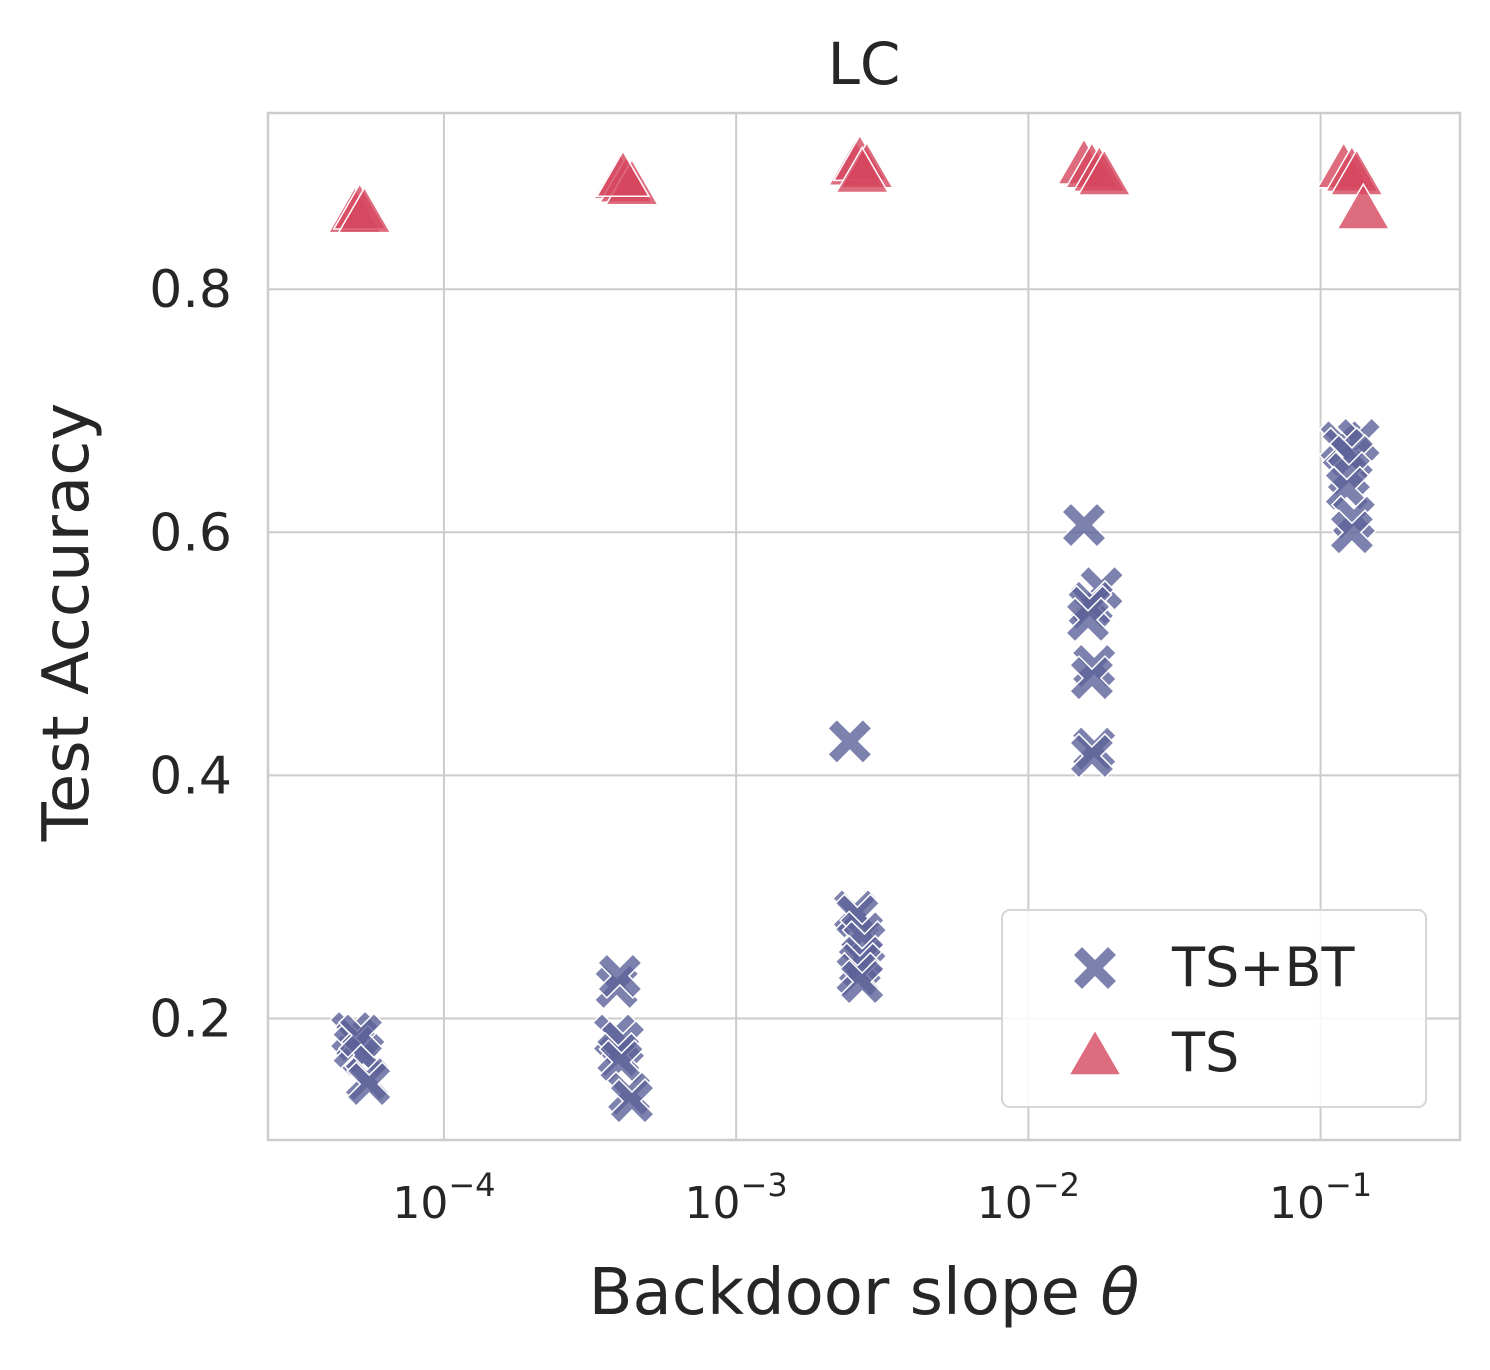  I want to click on x-tick-exponent: −3, so click(764, 1185).